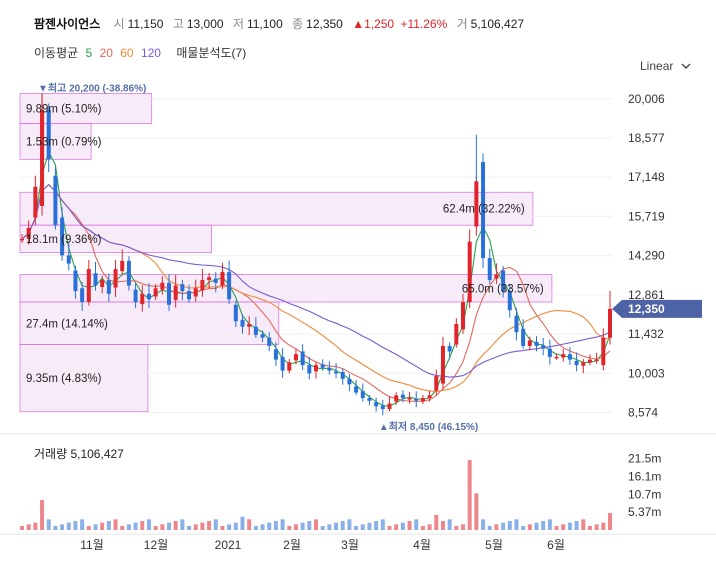  What do you see at coordinates (156, 545) in the screenshot?
I see `time-tick: 12월` at bounding box center [156, 545].